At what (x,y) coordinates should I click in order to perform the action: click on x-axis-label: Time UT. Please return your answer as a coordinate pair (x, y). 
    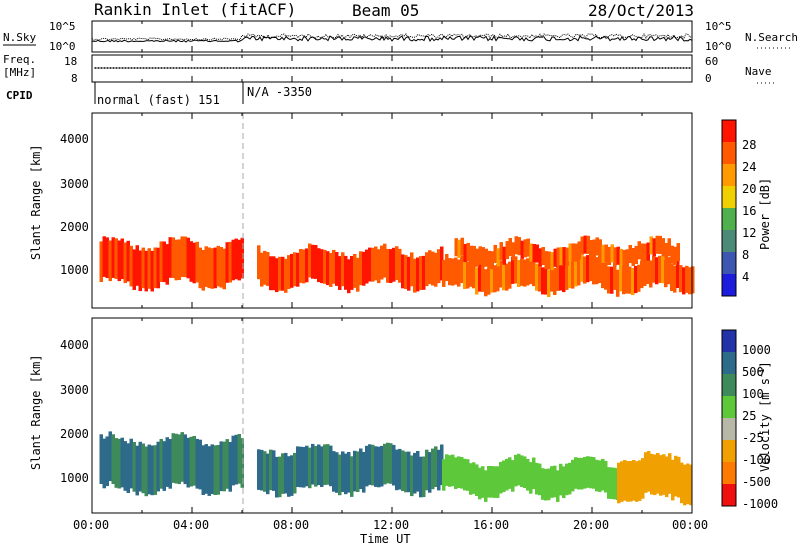
    Looking at the image, I should click on (385, 539).